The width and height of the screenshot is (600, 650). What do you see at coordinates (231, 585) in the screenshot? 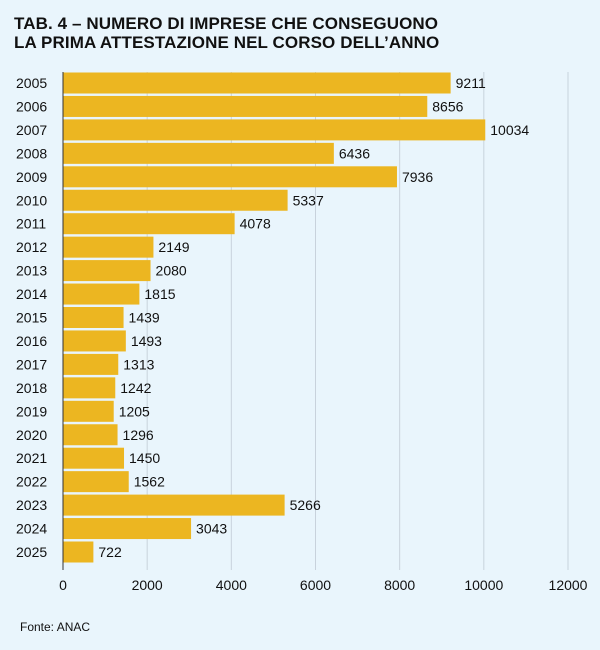
I see `x-tick-label: 4000` at bounding box center [231, 585].